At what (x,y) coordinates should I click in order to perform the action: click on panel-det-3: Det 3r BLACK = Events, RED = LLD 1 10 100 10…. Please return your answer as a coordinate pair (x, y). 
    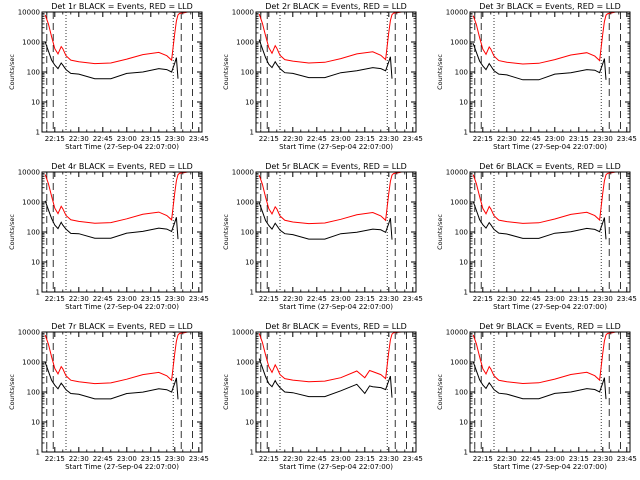
    Looking at the image, I should click on (536, 76).